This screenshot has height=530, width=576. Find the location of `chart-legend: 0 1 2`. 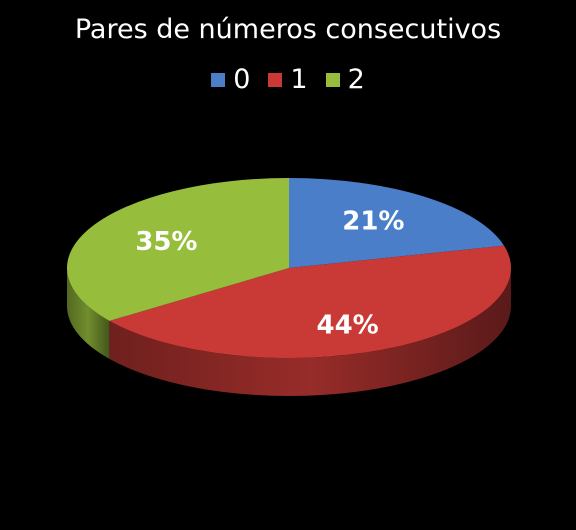

chart-legend: 0 1 2 is located at coordinates (288, 80).